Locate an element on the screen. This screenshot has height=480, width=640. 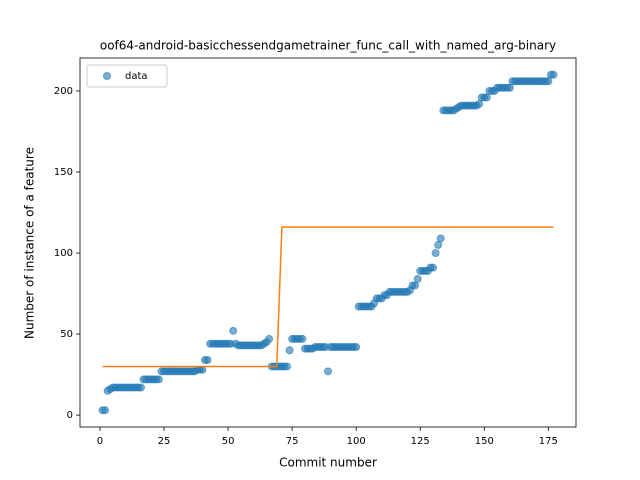
y-tick-label: 150 is located at coordinates (63, 172).